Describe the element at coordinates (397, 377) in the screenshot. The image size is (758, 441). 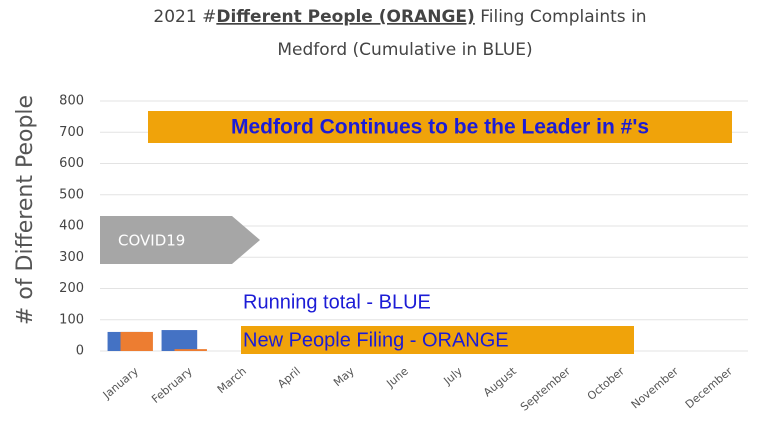
I see `x-tick-label: June` at that location.